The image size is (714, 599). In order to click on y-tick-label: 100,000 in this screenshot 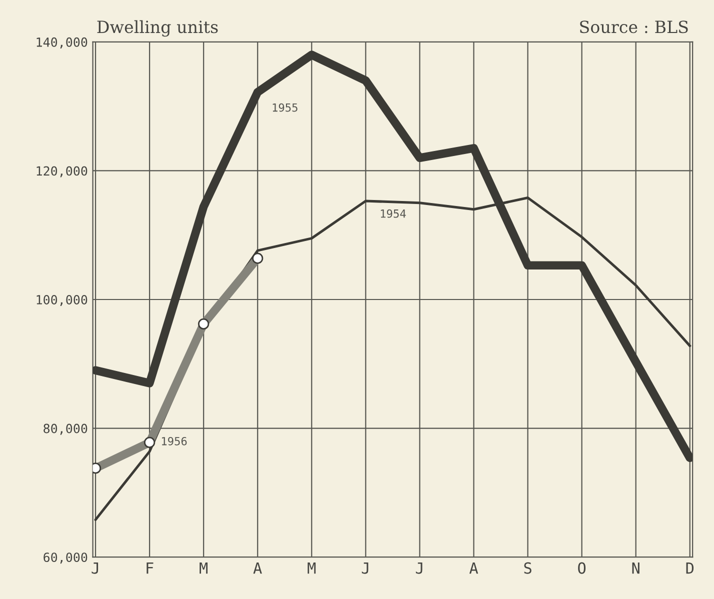, I will do `click(62, 300)`.